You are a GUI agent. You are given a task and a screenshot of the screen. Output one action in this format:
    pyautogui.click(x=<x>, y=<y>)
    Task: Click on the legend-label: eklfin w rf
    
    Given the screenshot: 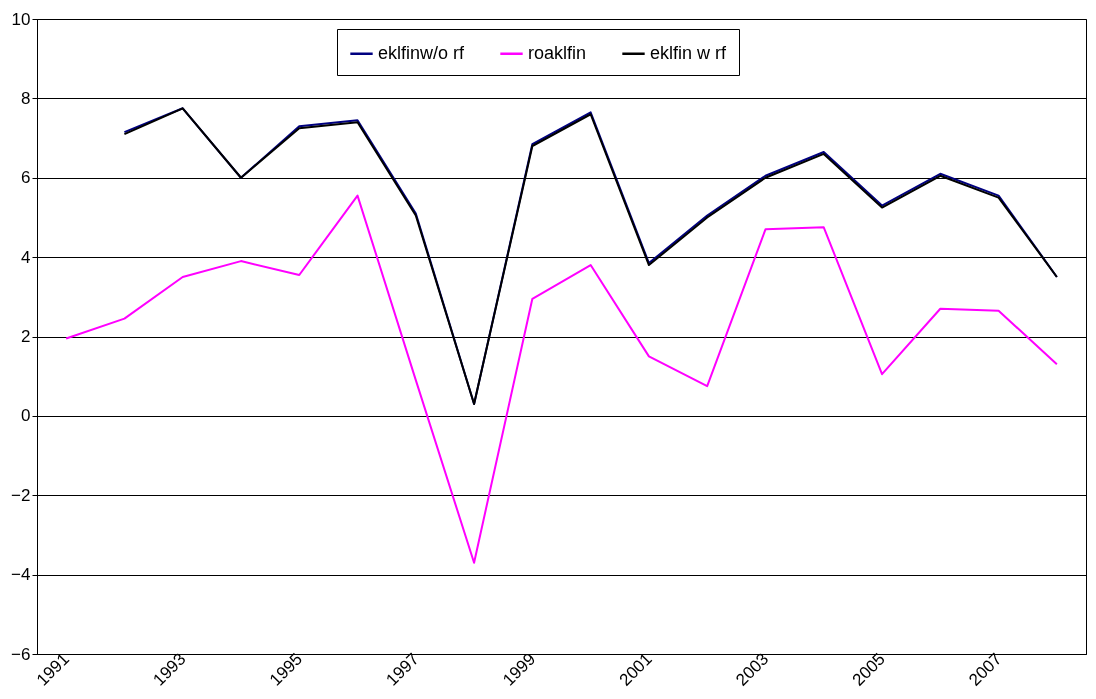 What is the action you would take?
    pyautogui.click(x=689, y=52)
    